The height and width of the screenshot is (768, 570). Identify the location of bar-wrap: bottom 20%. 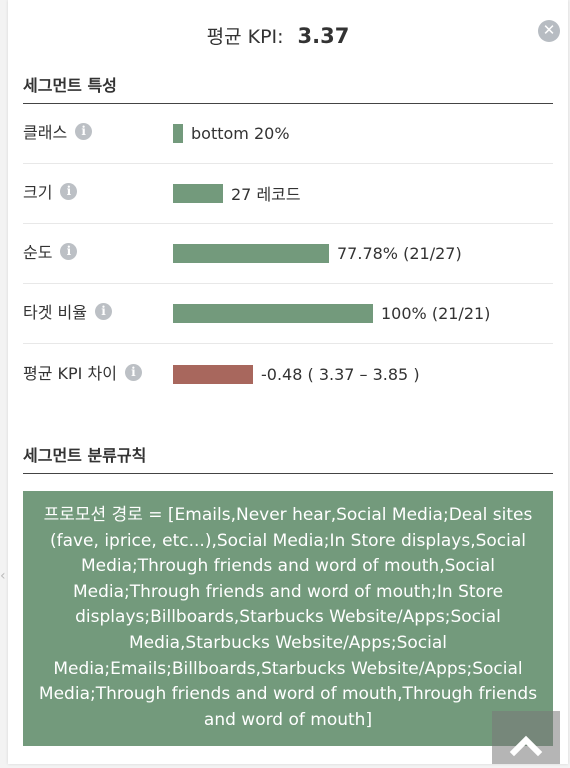
(231, 133).